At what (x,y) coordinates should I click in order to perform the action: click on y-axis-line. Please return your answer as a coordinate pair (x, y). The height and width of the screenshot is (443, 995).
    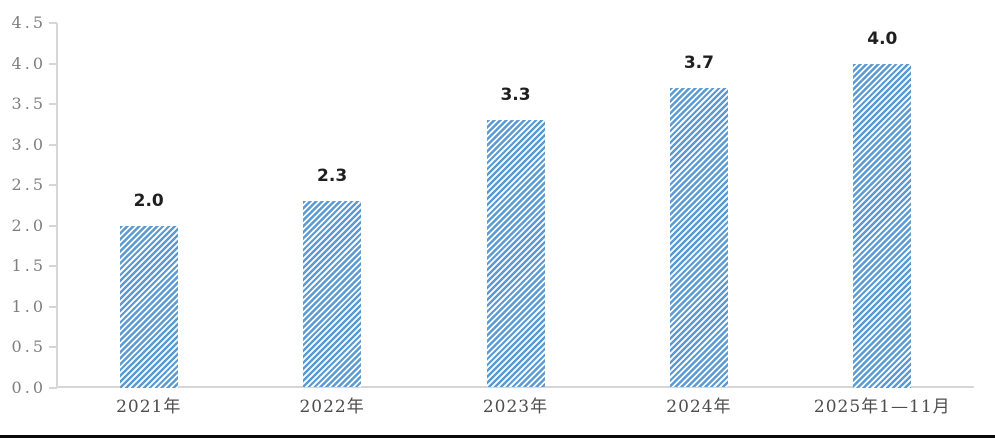
    Looking at the image, I should click on (57, 205).